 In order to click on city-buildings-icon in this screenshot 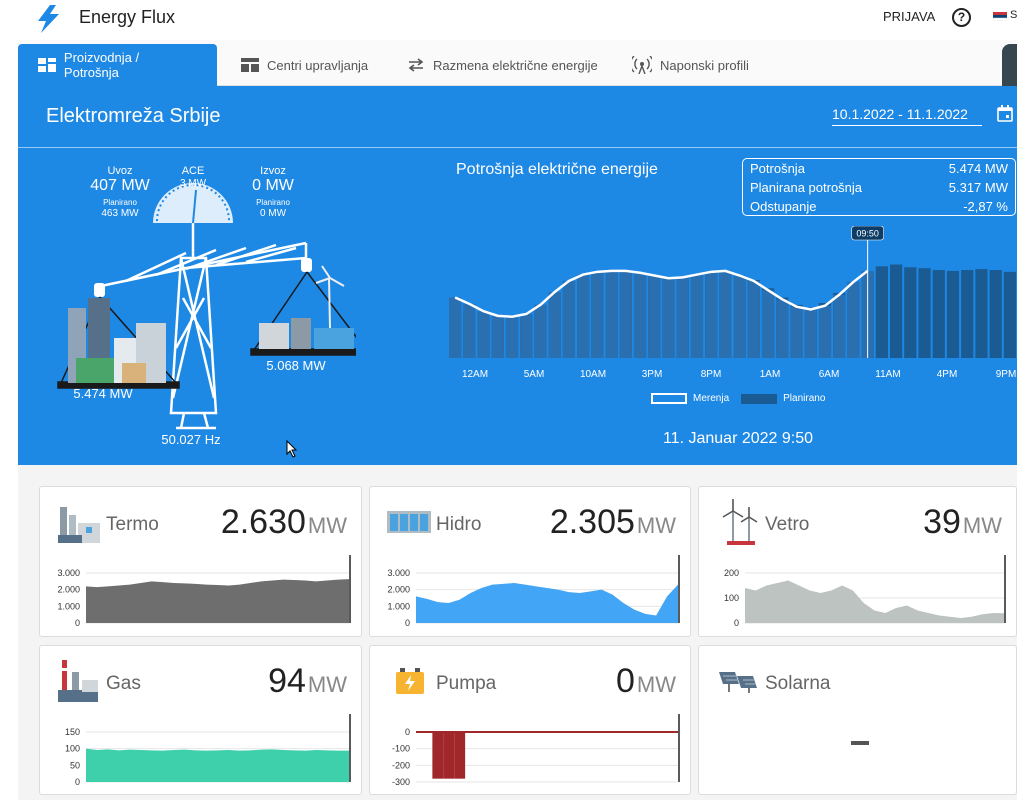, I will do `click(117, 340)`.